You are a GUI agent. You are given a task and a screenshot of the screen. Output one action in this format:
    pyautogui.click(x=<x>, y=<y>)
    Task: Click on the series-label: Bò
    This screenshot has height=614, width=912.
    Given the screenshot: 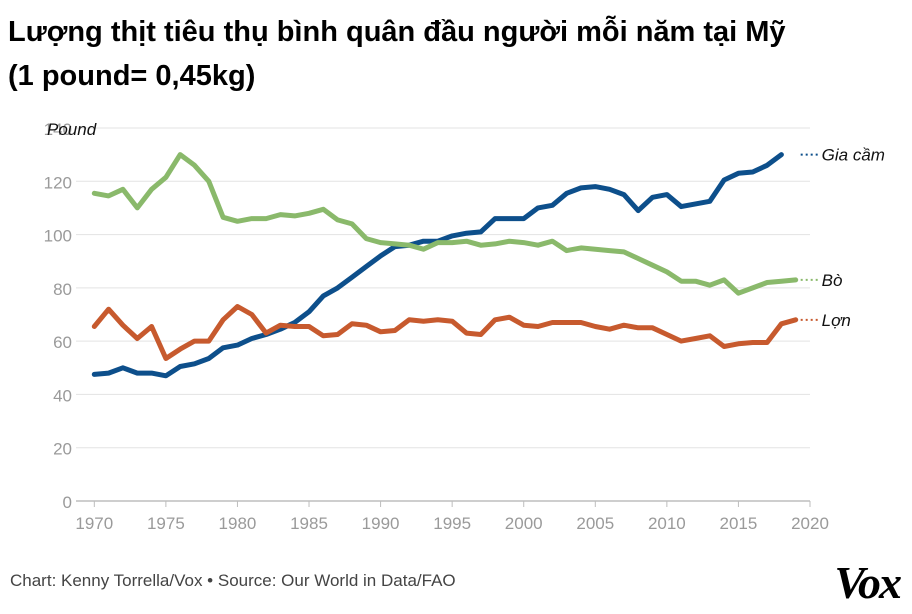 What is the action you would take?
    pyautogui.click(x=832, y=280)
    